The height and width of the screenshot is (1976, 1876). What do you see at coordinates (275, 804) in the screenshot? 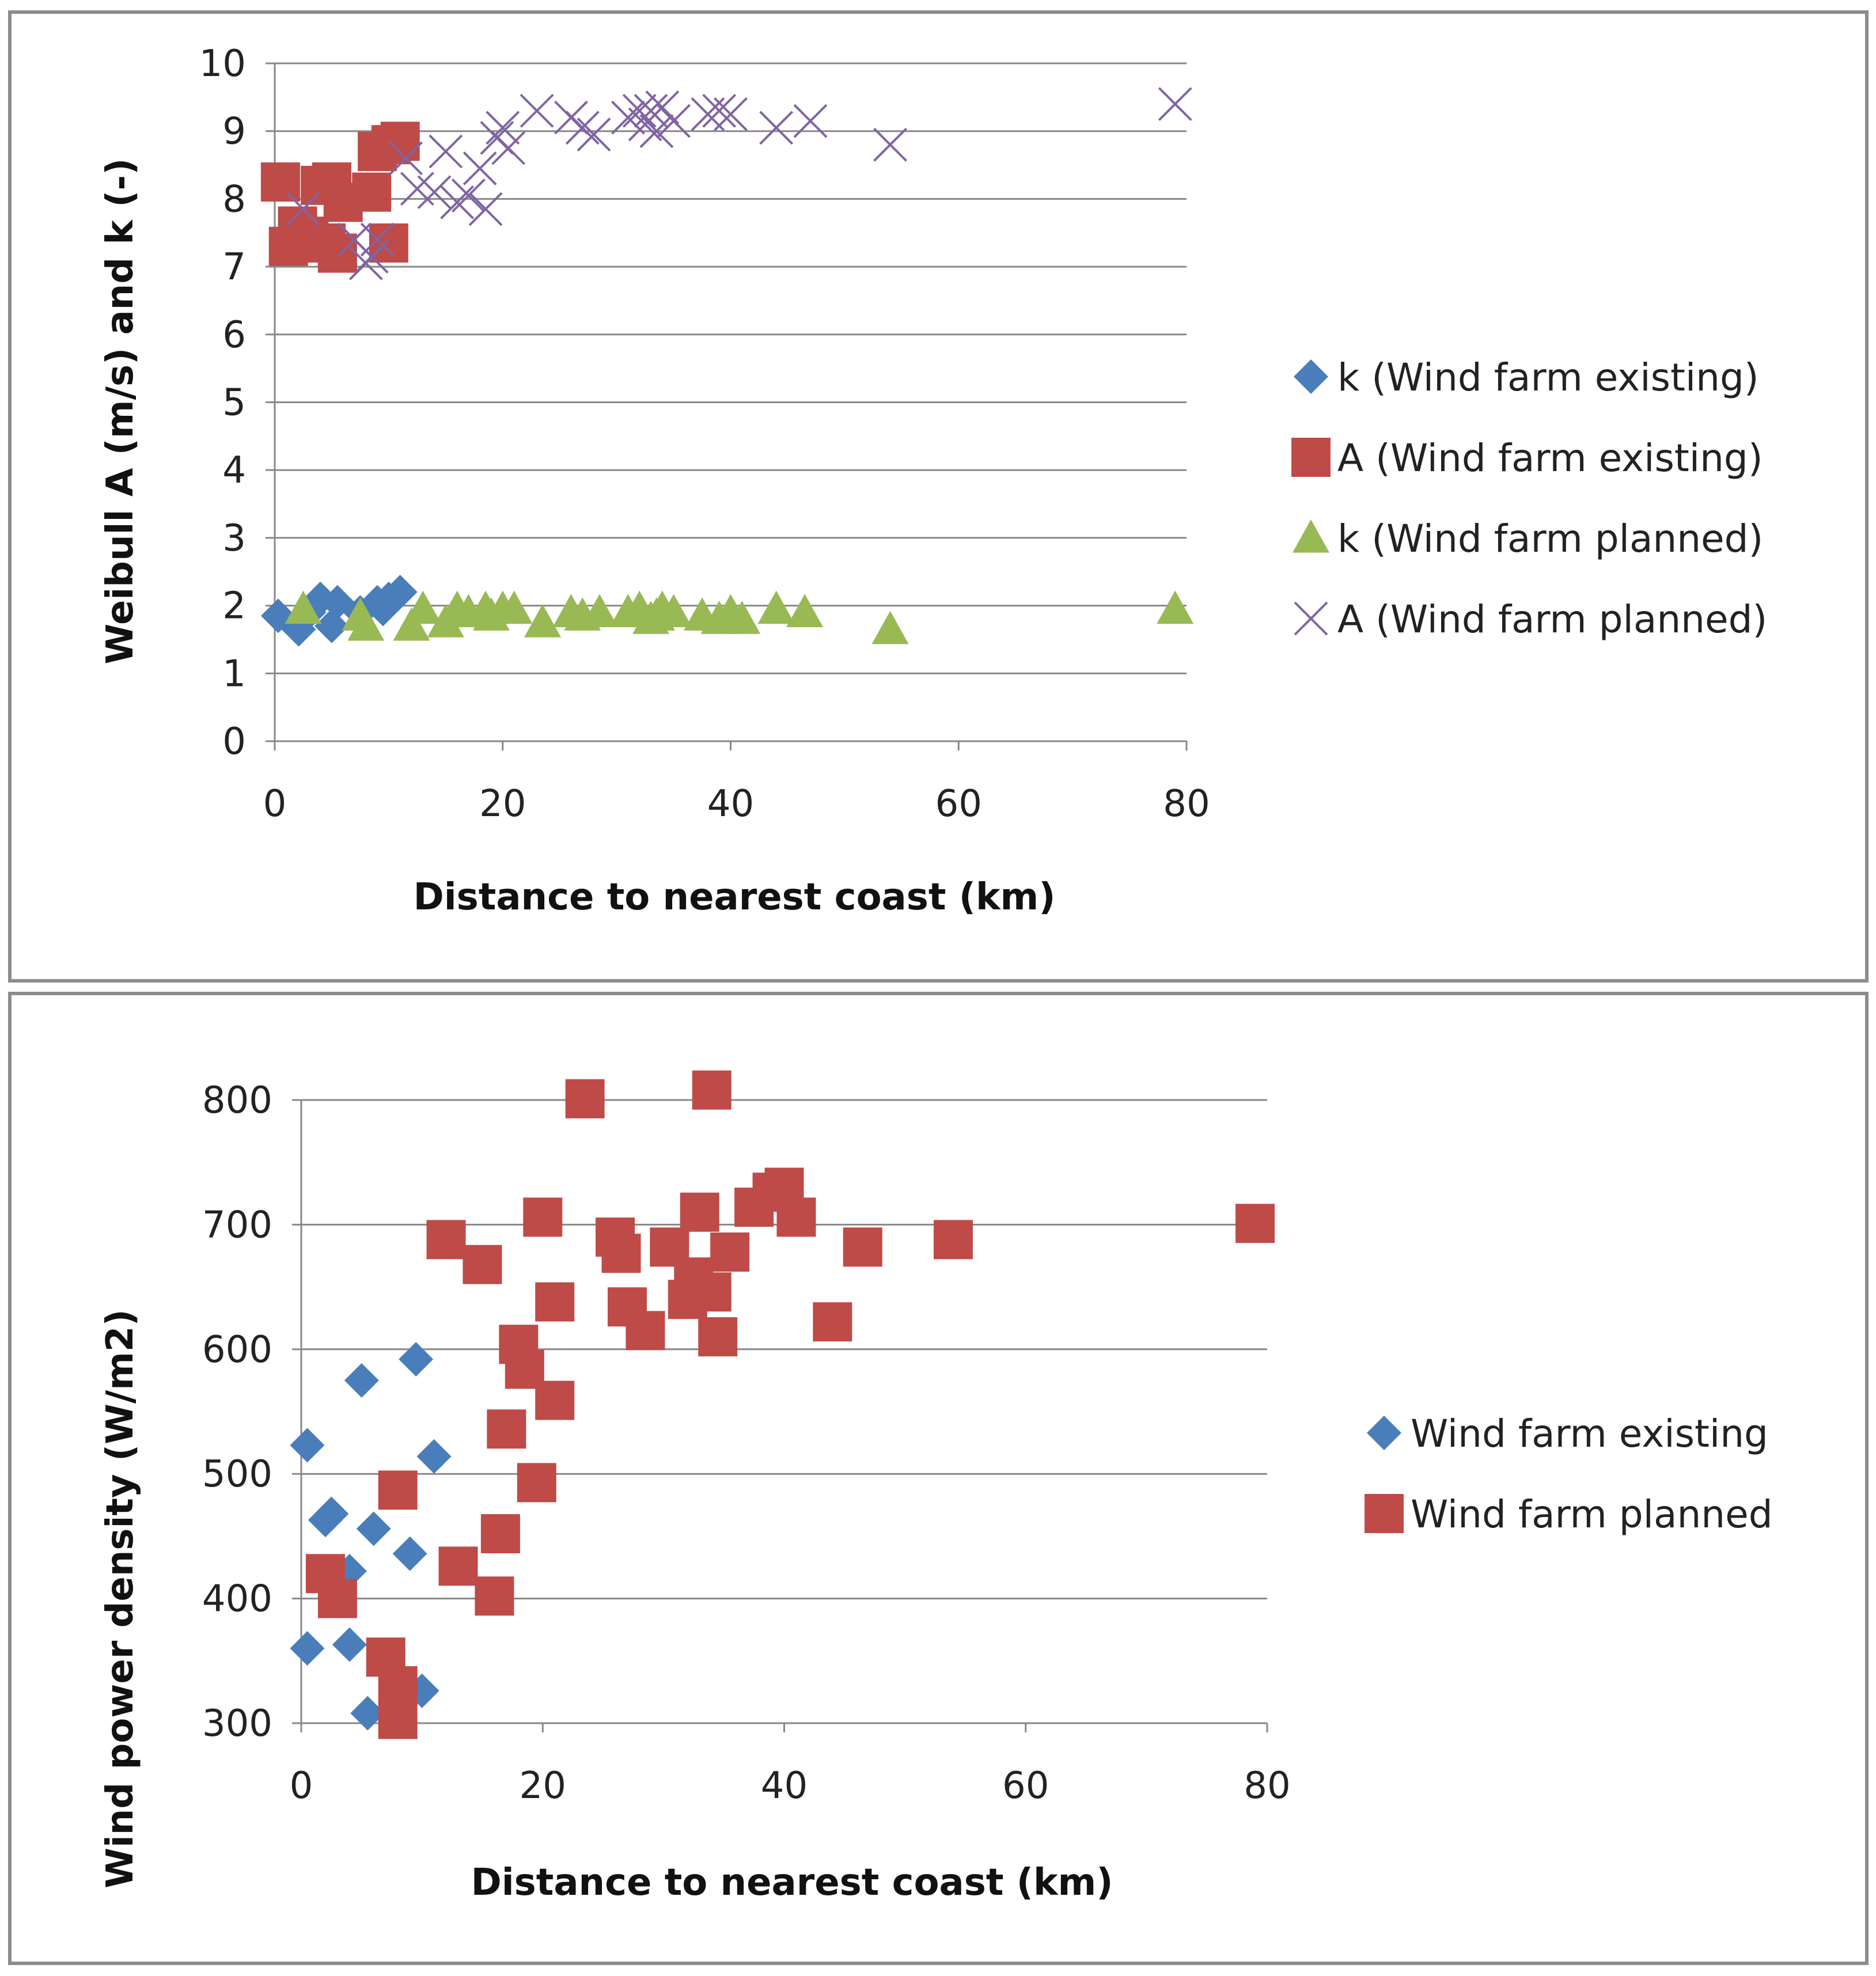
I see `x-tick-label: 0` at bounding box center [275, 804].